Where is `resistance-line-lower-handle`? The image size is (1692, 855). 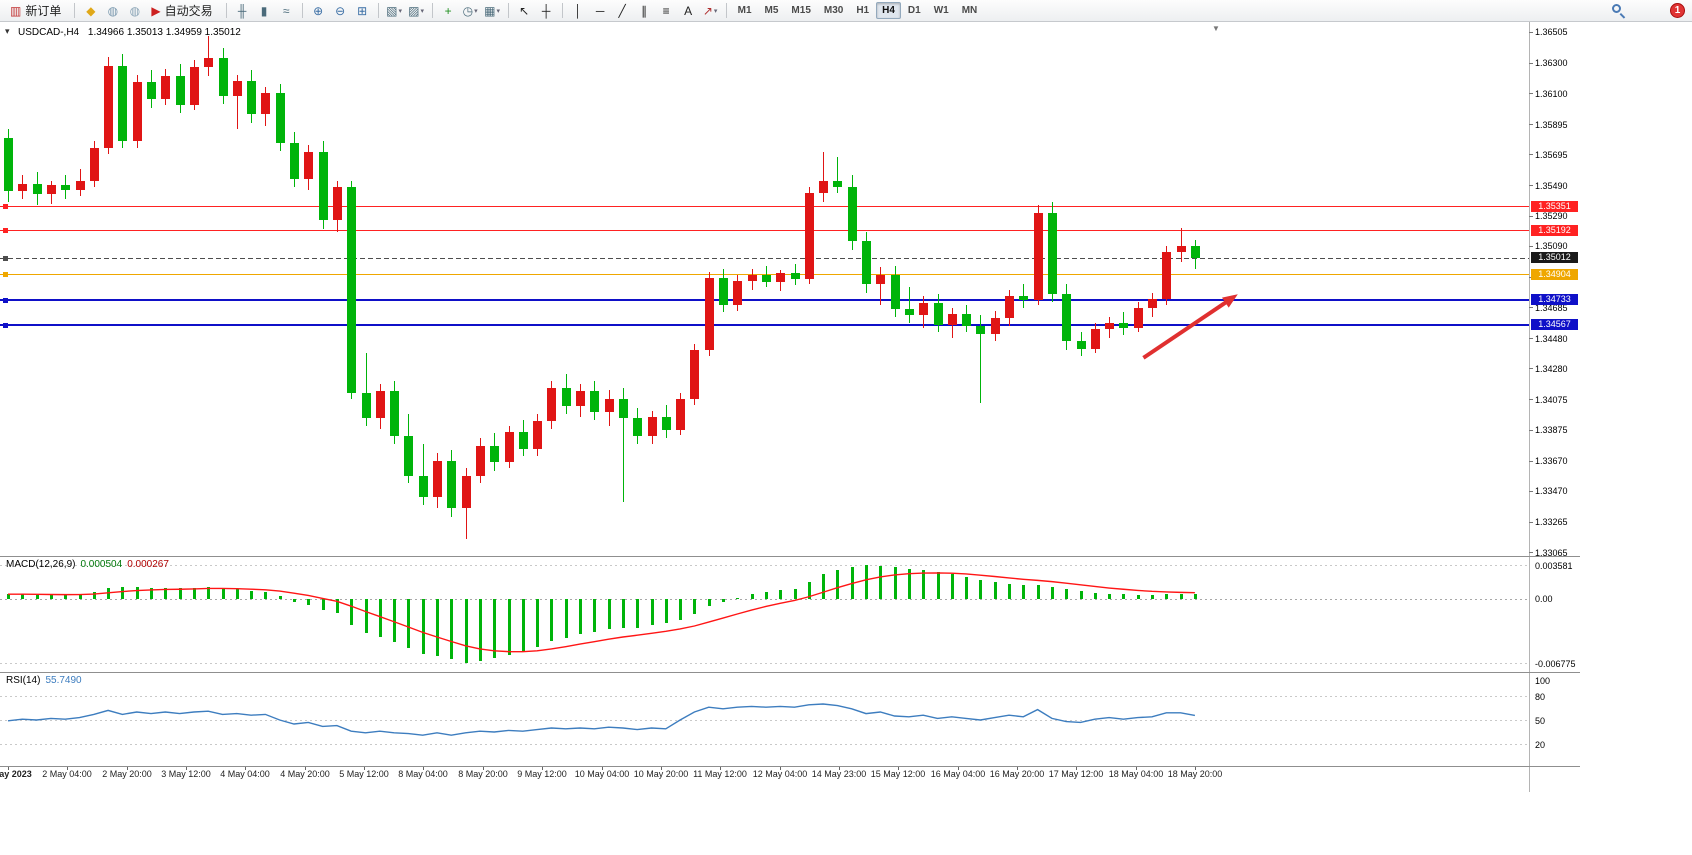 resistance-line-lower-handle is located at coordinates (5, 231).